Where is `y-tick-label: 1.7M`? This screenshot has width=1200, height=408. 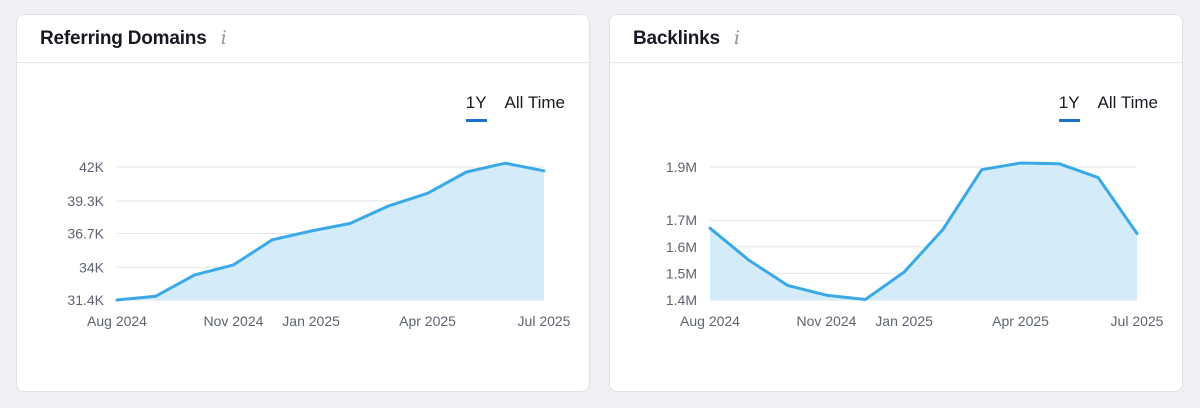 y-tick-label: 1.7M is located at coordinates (681, 220).